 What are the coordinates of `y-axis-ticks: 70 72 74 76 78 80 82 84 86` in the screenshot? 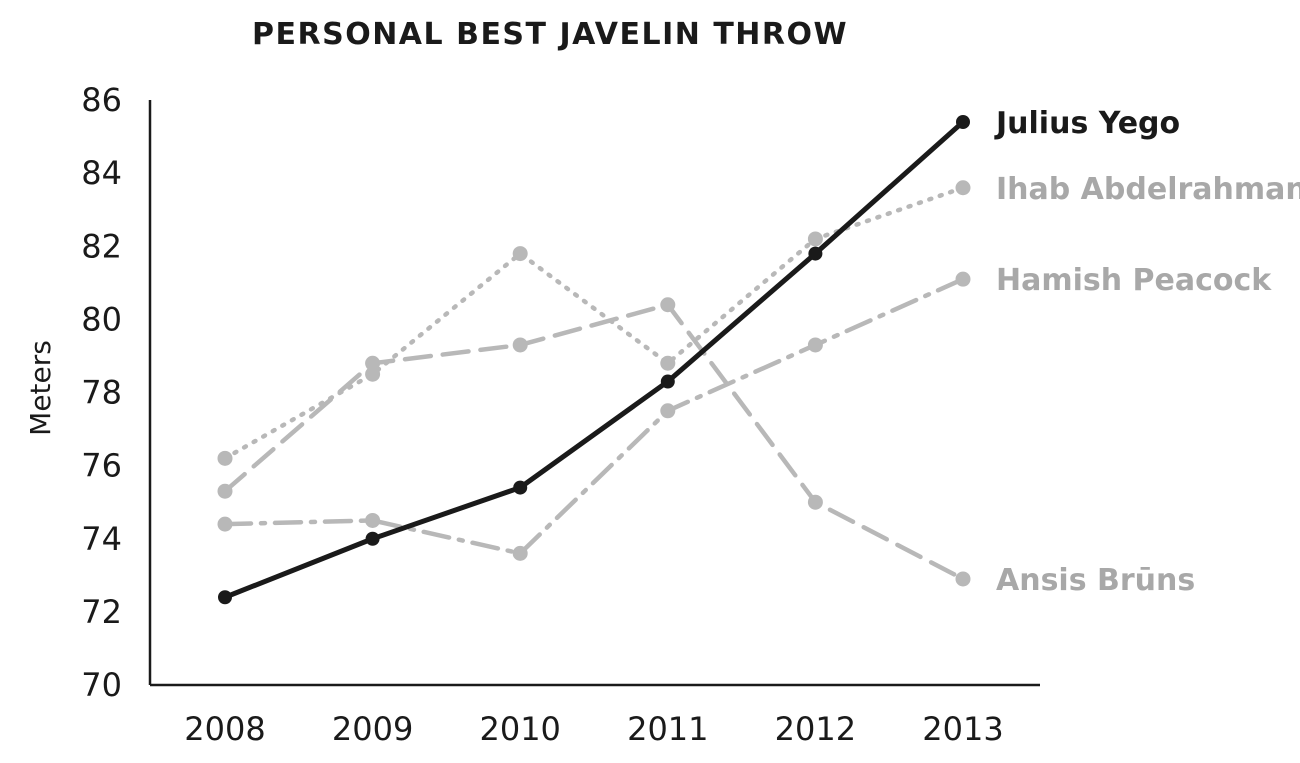 It's located at (101, 392).